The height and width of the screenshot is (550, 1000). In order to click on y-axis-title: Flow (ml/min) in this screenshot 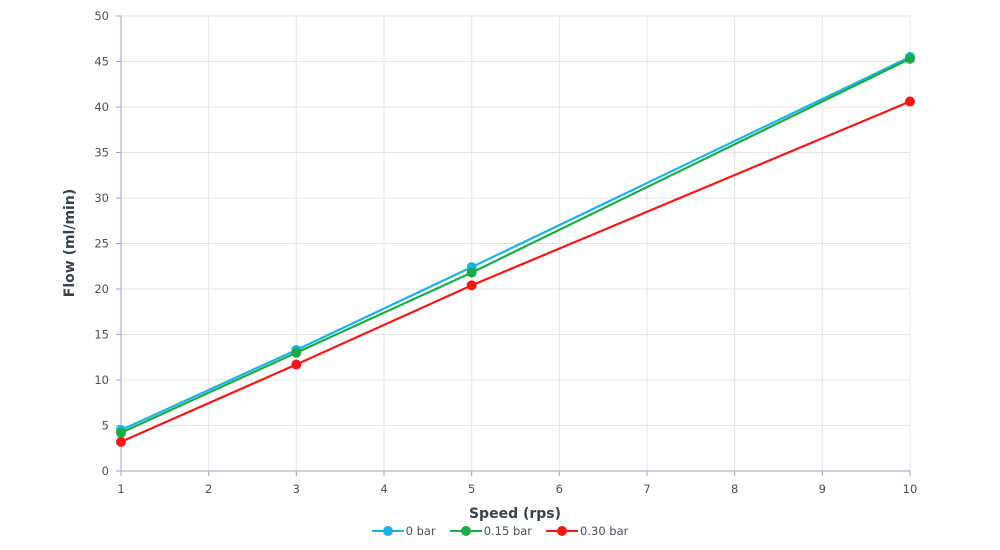, I will do `click(70, 243)`.